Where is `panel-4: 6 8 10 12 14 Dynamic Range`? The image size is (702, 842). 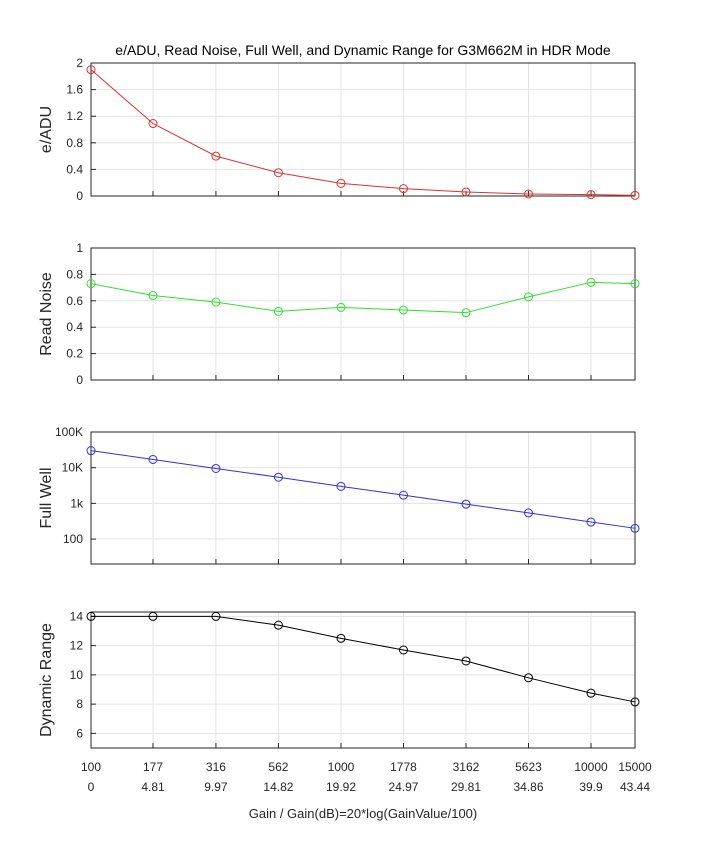
panel-4: 6 8 10 12 14 Dynamic Range is located at coordinates (339, 679).